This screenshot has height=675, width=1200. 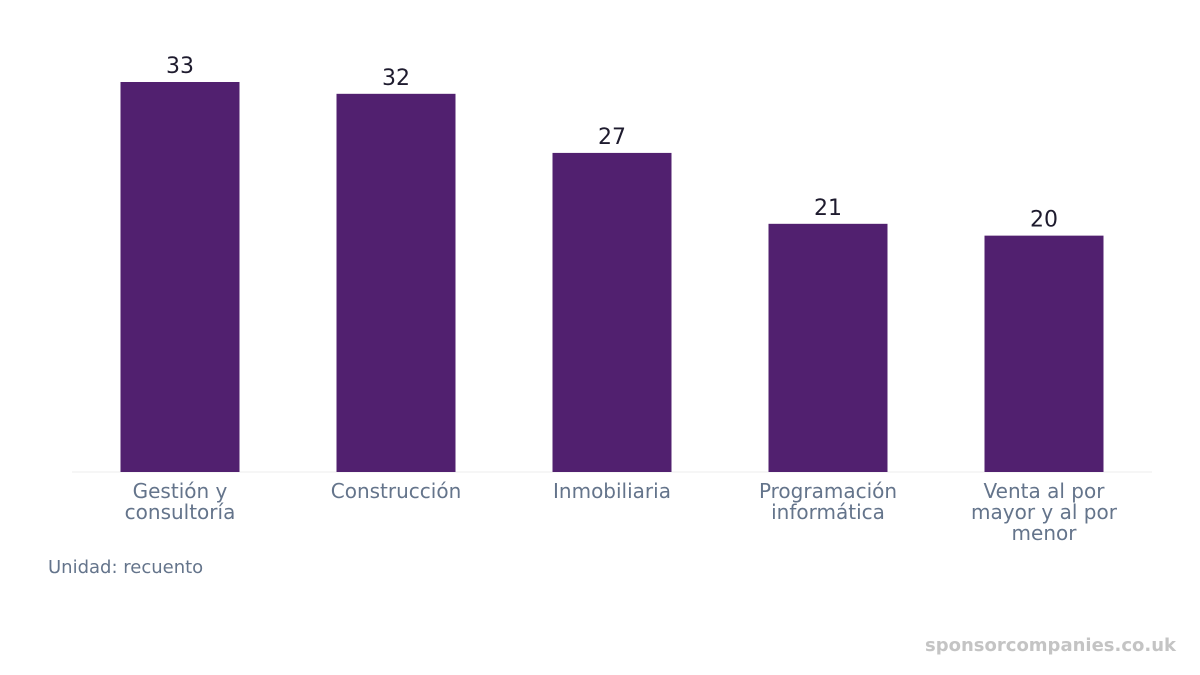 I want to click on value-label-2: 27, so click(x=612, y=137).